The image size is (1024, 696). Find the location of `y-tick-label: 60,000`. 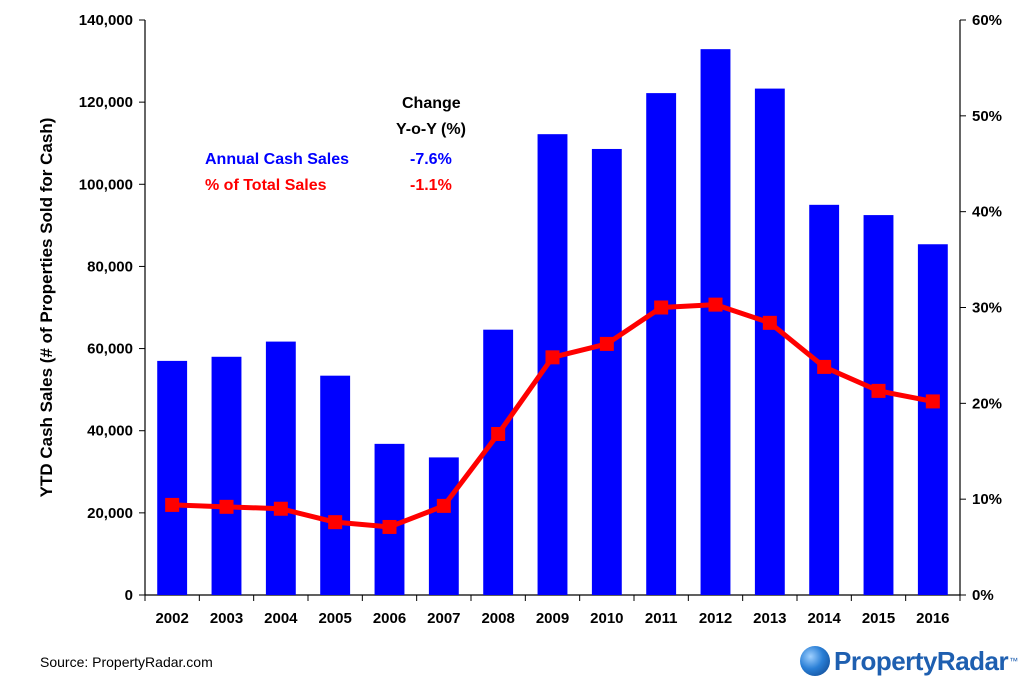

y-tick-label: 60,000 is located at coordinates (110, 349).